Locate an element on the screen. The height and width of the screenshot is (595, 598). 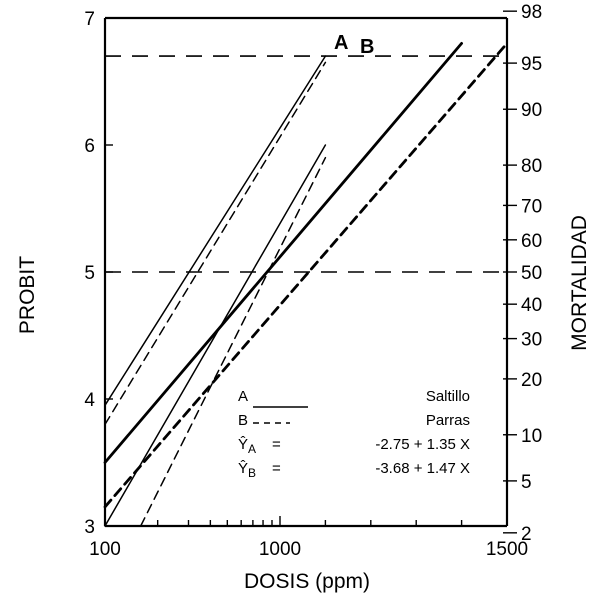
y2-axis-title: MORTALIDAD is located at coordinates (579, 283).